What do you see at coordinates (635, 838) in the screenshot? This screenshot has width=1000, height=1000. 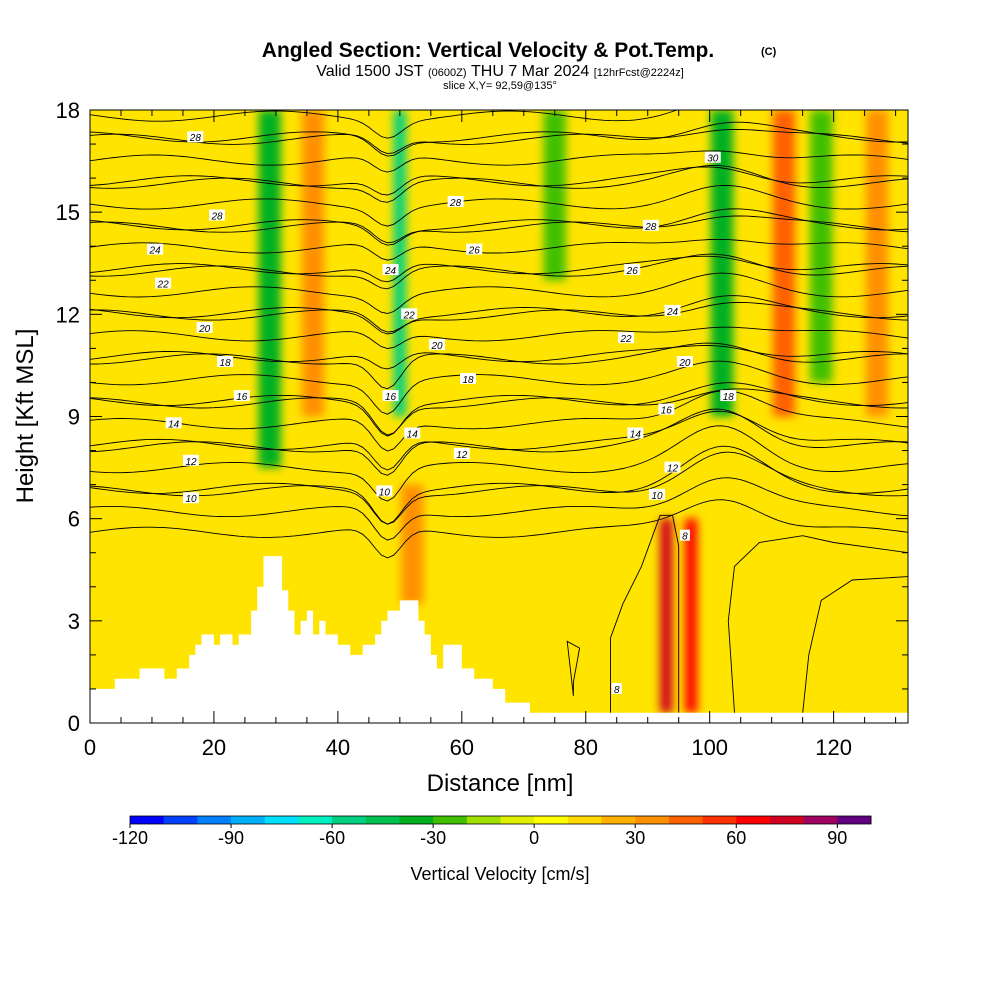 I see `colorbar-tick-label: 30` at bounding box center [635, 838].